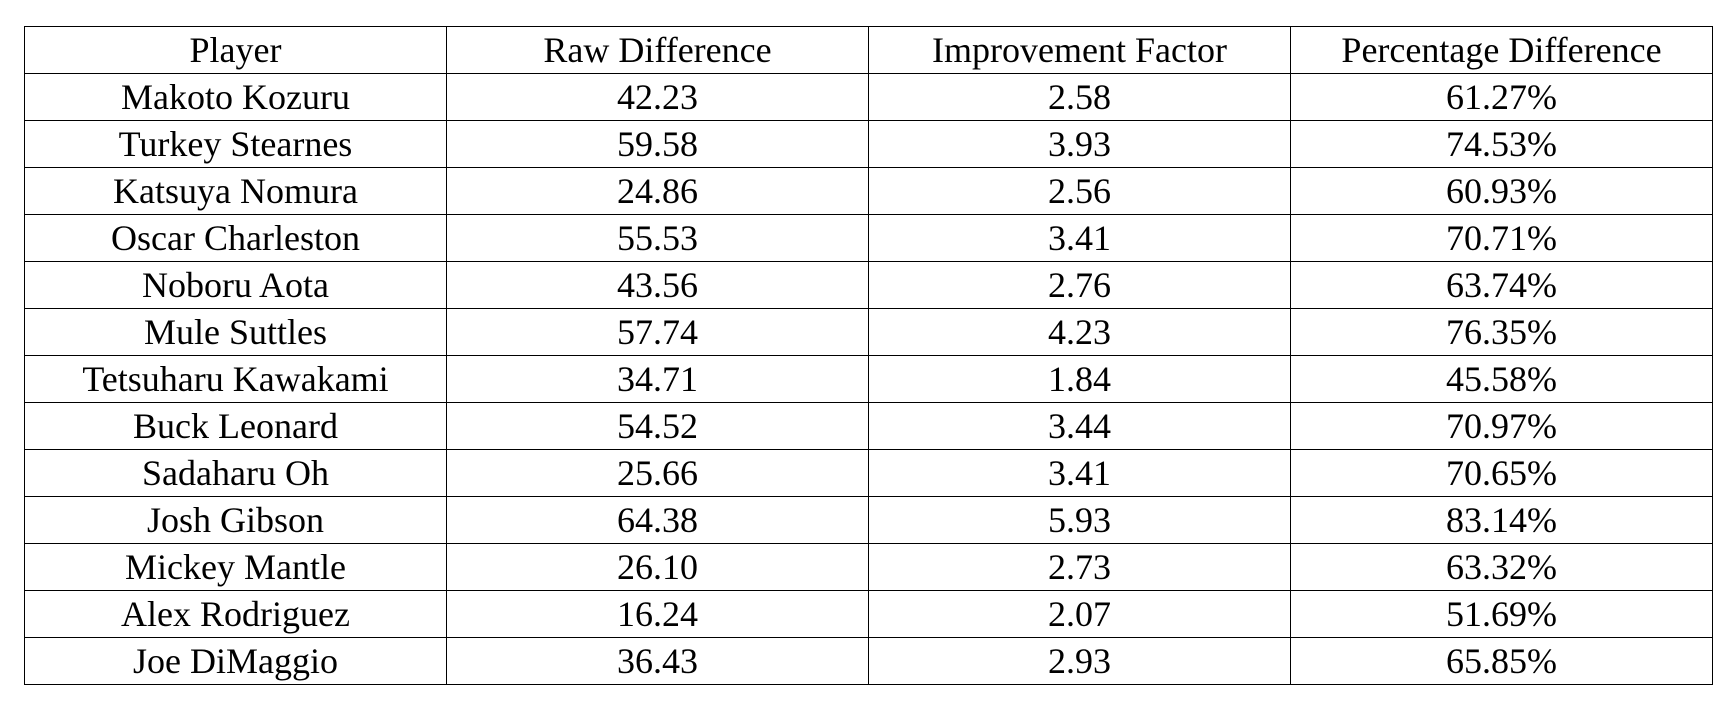 The height and width of the screenshot is (721, 1732). I want to click on player-cell: Turkey Stearnes, so click(235, 144).